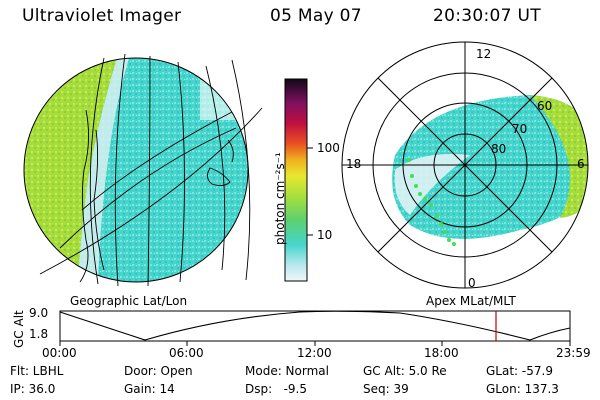 This screenshot has width=600, height=400. Describe the element at coordinates (522, 389) in the screenshot. I see `info-glon: GLon: 137.3` at that location.